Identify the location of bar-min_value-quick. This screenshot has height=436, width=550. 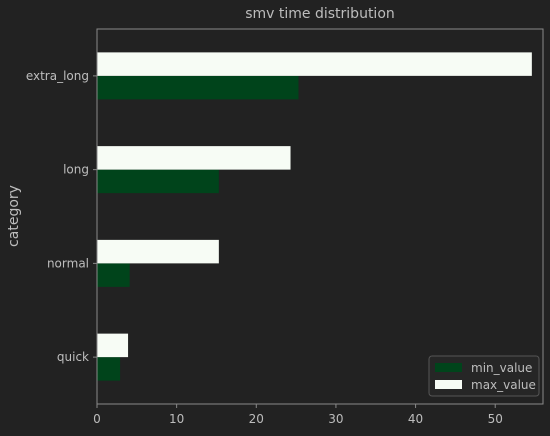
(109, 369).